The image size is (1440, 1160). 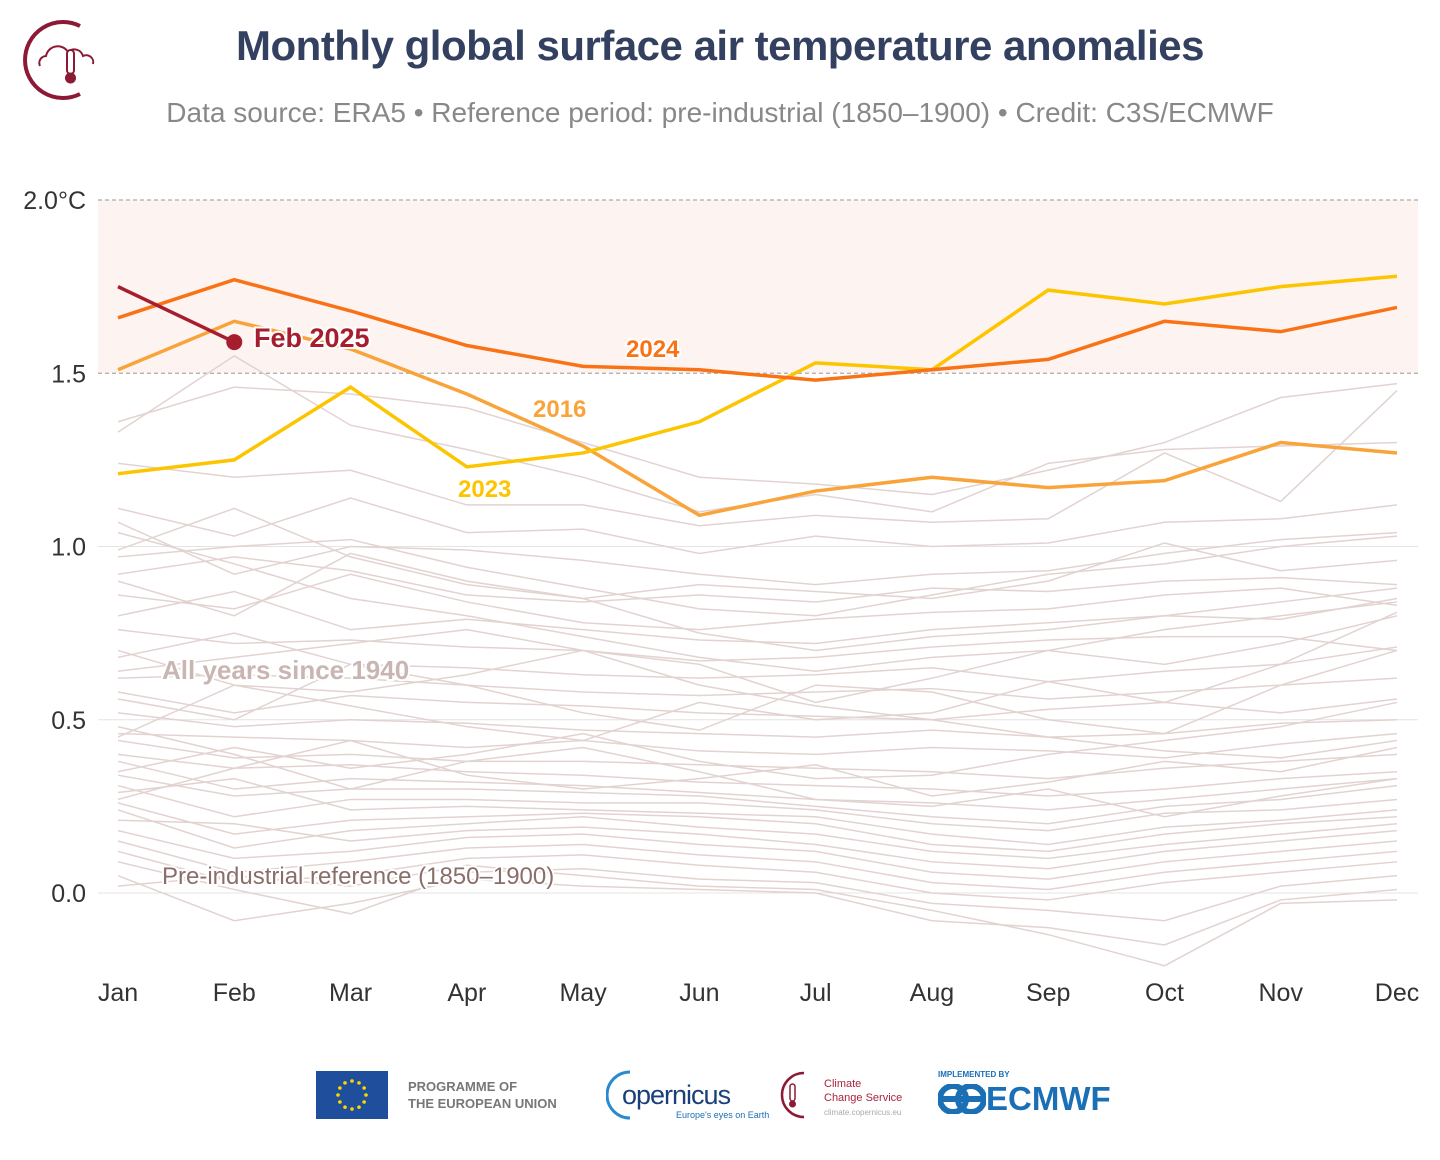 What do you see at coordinates (699, 993) in the screenshot?
I see `x-tick-label: Jun` at bounding box center [699, 993].